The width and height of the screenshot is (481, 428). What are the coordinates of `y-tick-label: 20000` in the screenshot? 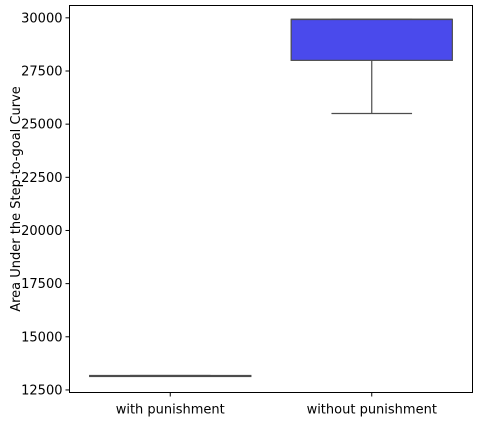 It's located at (41, 231).